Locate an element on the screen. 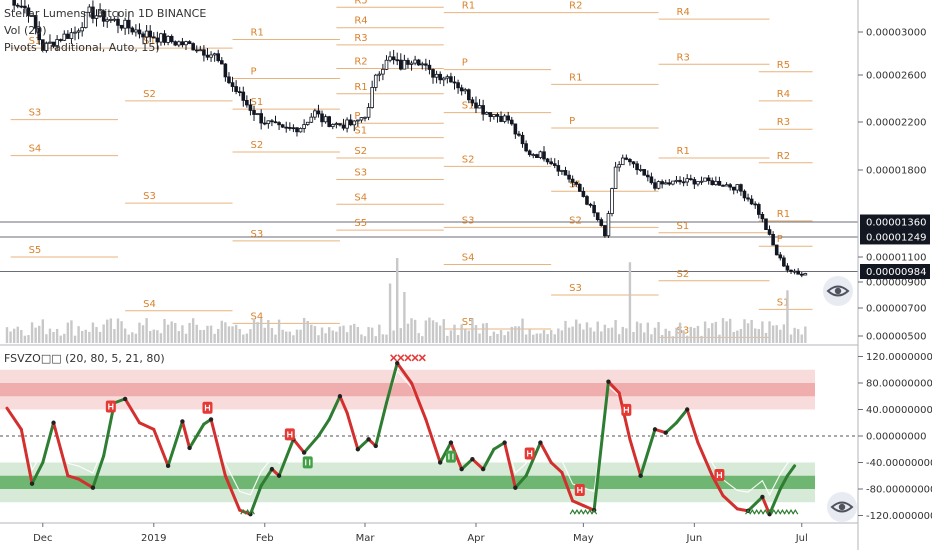  oscillator-tick-label: -40.00000000 is located at coordinates (899, 463).